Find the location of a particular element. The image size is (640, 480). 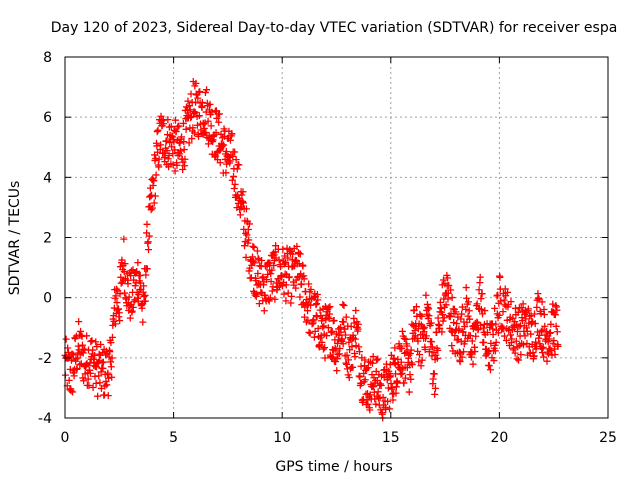

x-tick-label: 0 is located at coordinates (65, 438).